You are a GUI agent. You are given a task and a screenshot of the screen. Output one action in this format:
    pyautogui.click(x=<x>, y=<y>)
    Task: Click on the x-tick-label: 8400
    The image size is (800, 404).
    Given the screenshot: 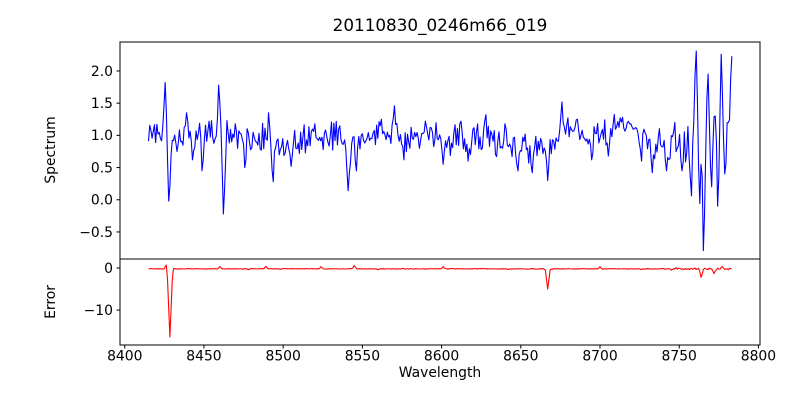 What is the action you would take?
    pyautogui.click(x=124, y=357)
    